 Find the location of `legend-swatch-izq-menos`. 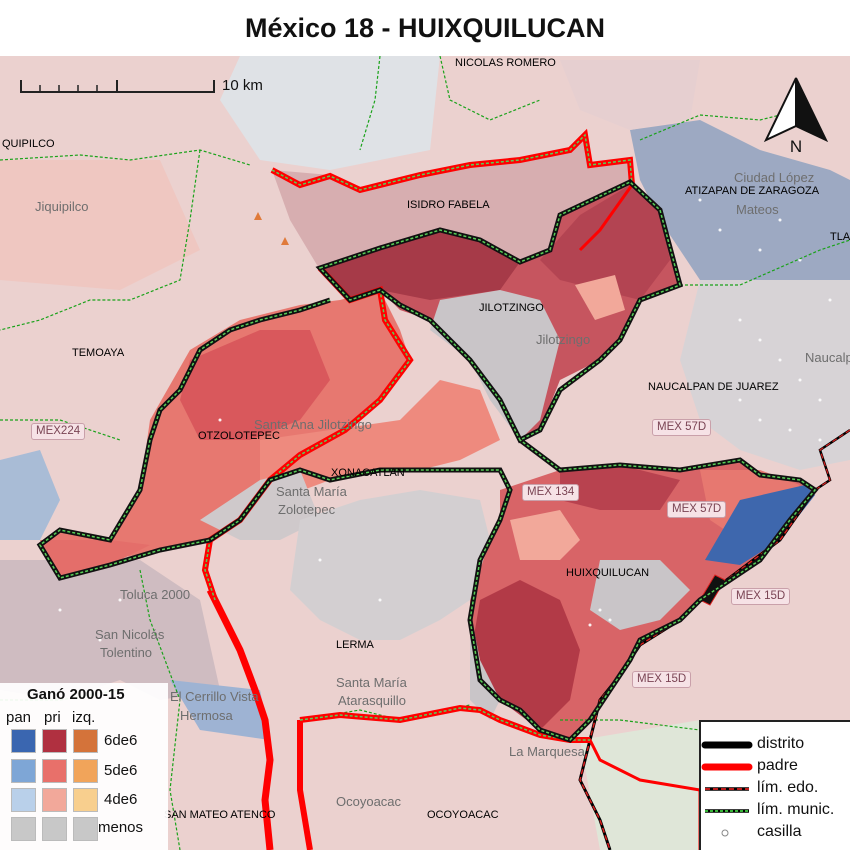

legend-swatch-izq-menos is located at coordinates (85, 829).